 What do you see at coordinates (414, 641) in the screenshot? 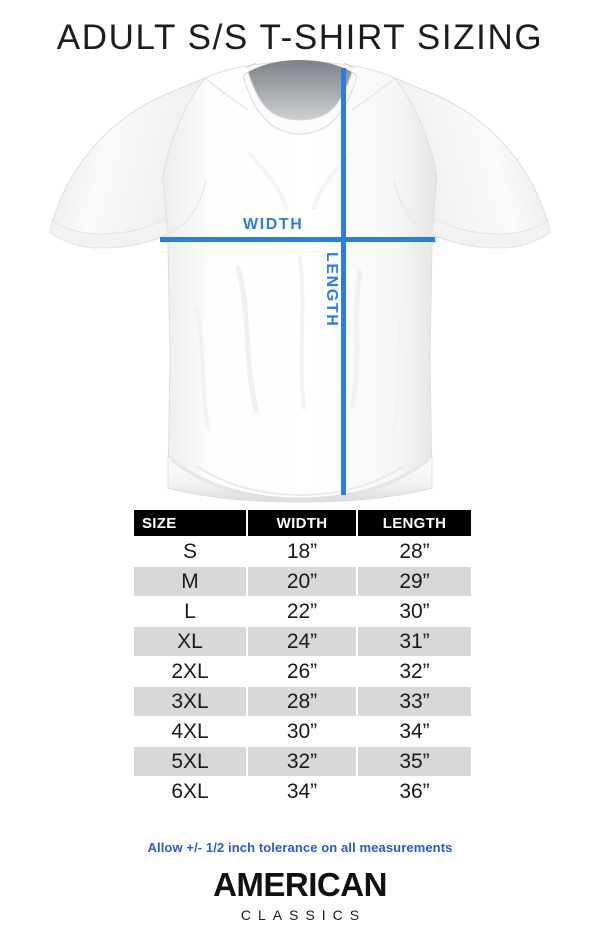
I see `cell-length: 31”` at bounding box center [414, 641].